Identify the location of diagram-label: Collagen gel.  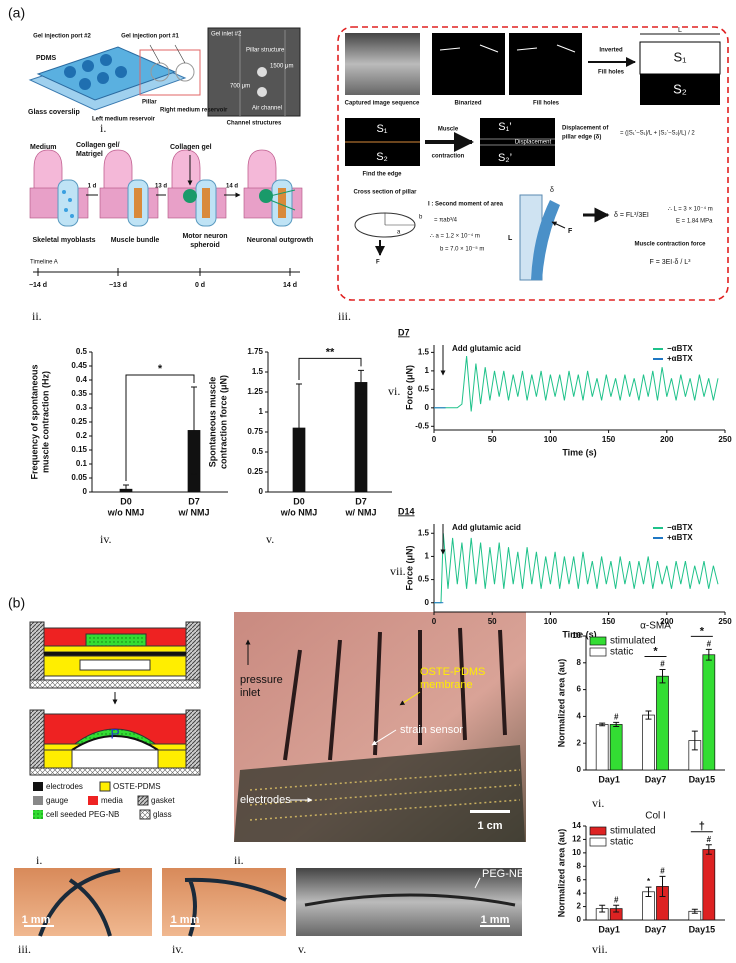
(191, 147).